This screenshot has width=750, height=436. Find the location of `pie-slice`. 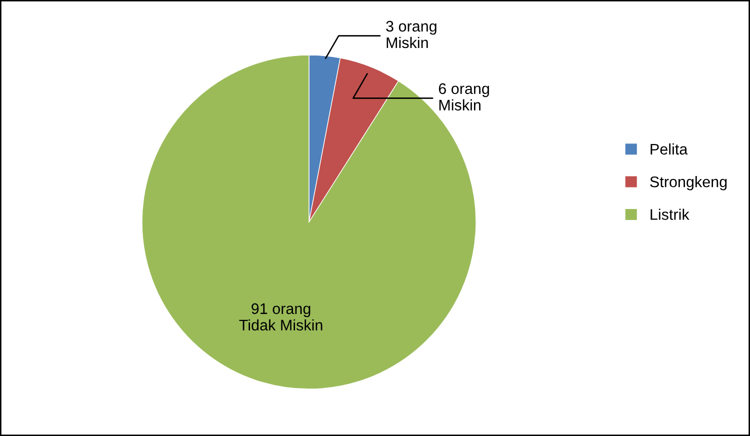

pie-slice is located at coordinates (353, 140).